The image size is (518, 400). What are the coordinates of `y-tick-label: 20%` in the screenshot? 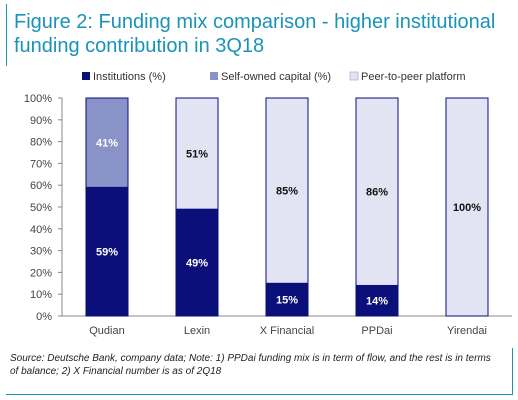 It's located at (41, 273).